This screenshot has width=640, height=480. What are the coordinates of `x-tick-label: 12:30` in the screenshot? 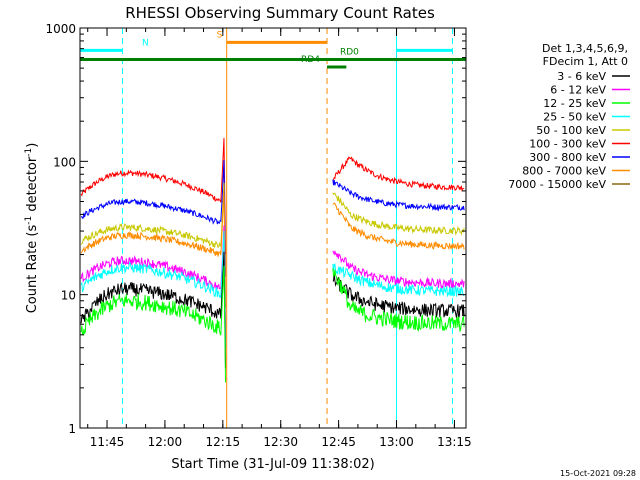 It's located at (280, 442).